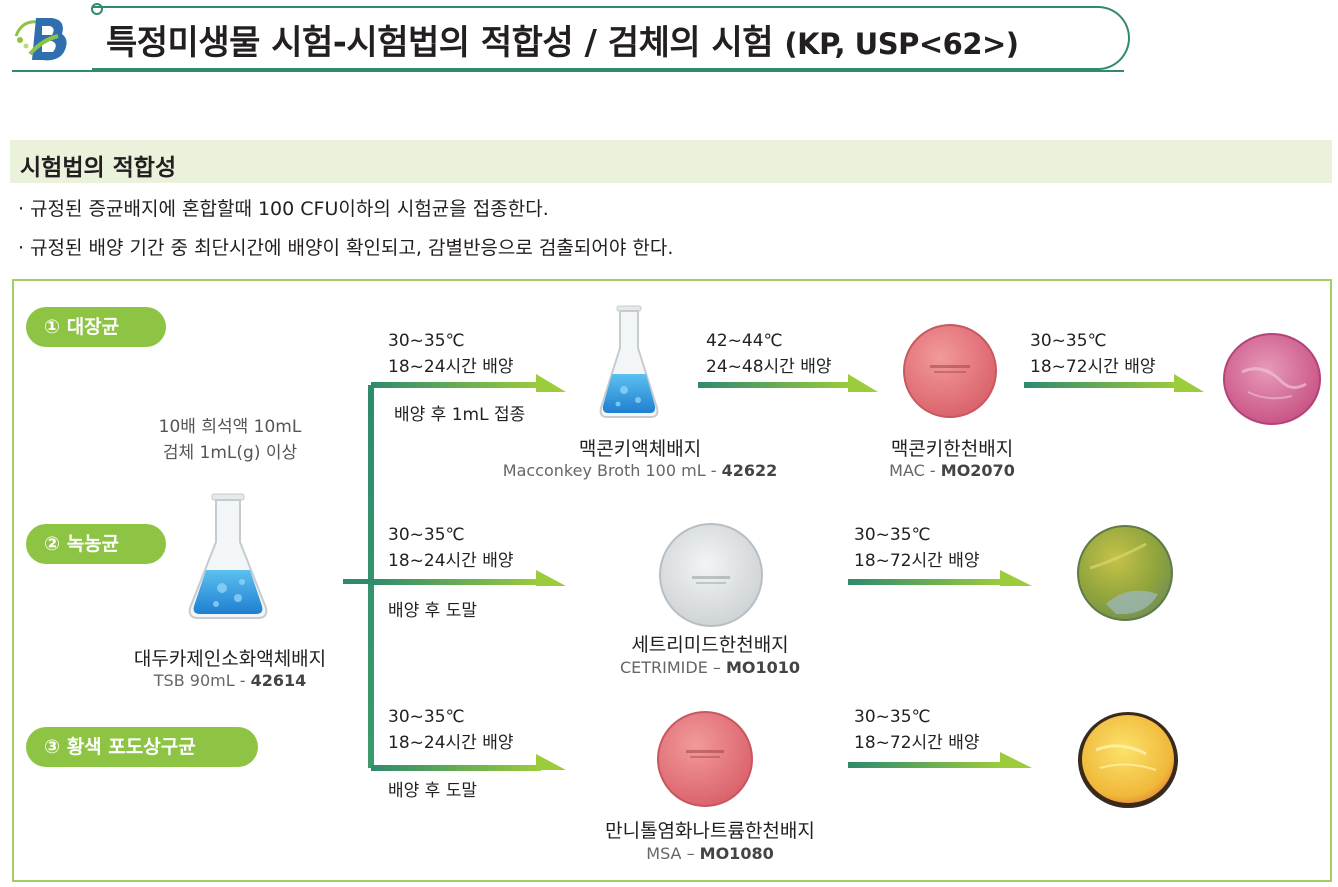  What do you see at coordinates (749, 470) in the screenshot?
I see `row1-medium1-code-number: 42622` at bounding box center [749, 470].